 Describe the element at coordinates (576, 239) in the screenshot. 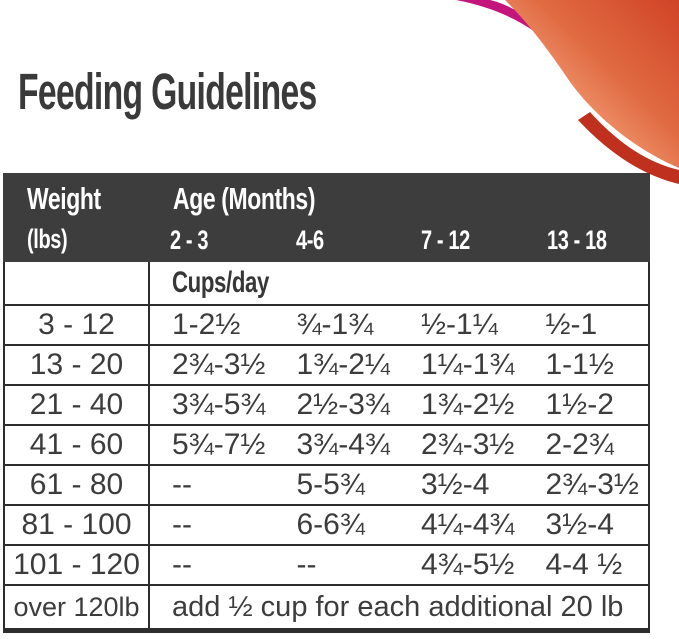

I see `age-range-header-13-18: 13 - 18` at that location.